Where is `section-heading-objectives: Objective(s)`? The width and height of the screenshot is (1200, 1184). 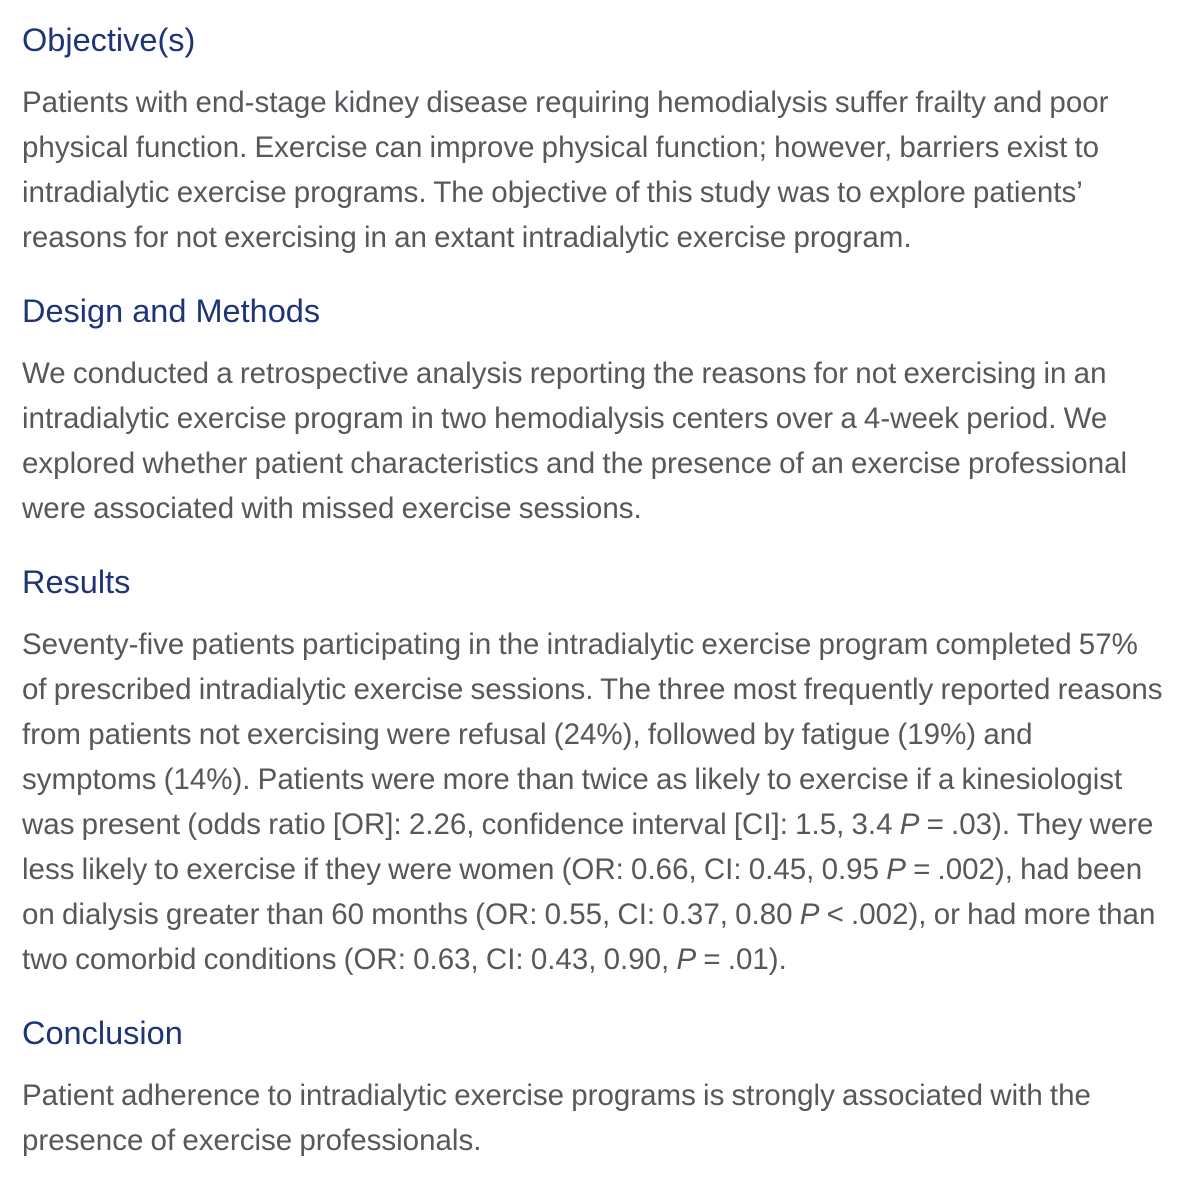
section-heading-objectives: Objective(s) is located at coordinates (109, 40).